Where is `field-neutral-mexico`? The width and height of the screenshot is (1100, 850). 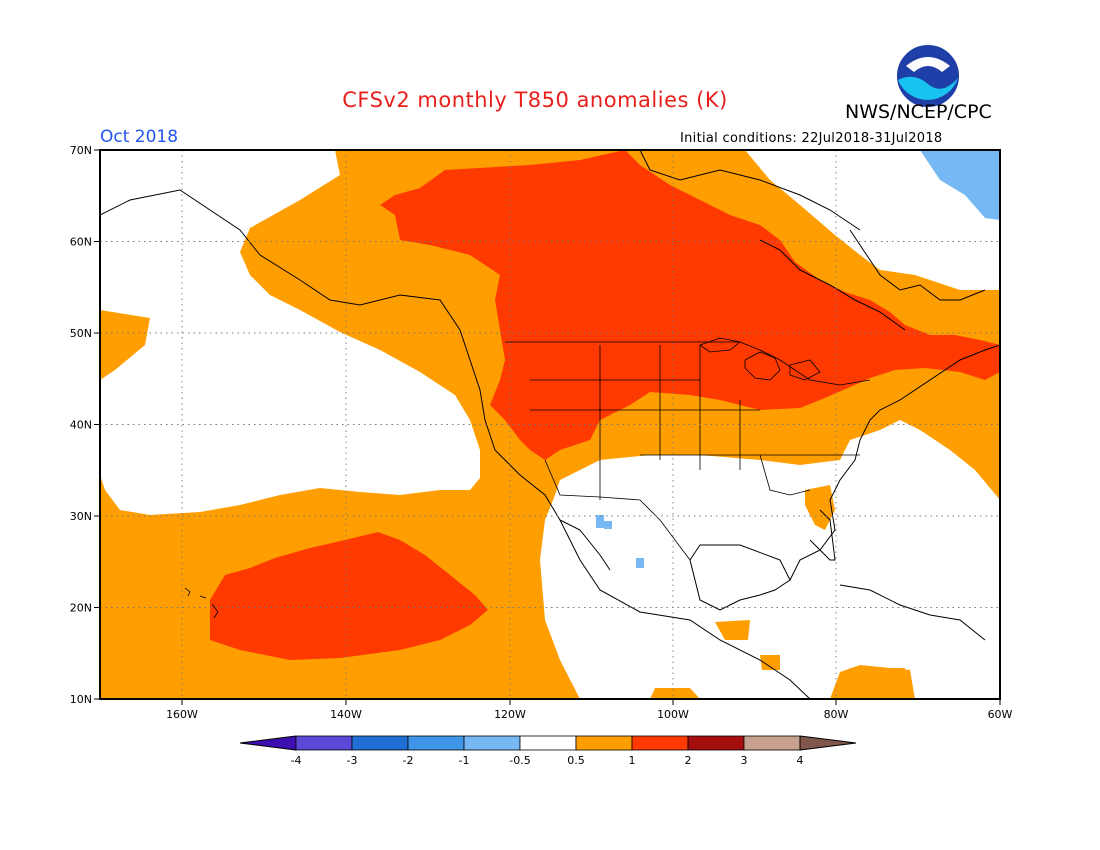
field-neutral-mexico is located at coordinates (770, 559).